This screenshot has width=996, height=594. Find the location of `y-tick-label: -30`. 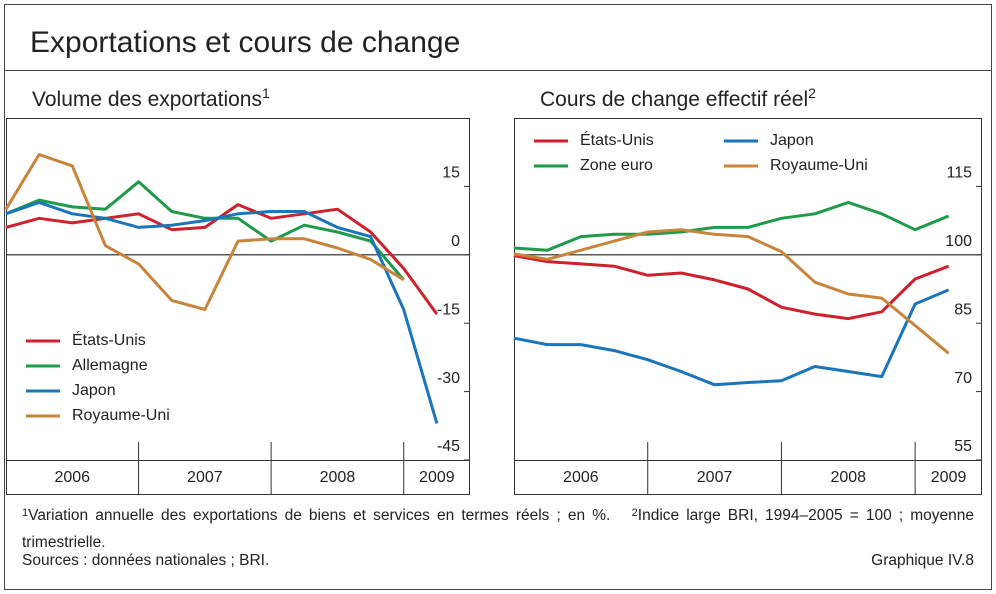

y-tick-label: -30 is located at coordinates (448, 378).